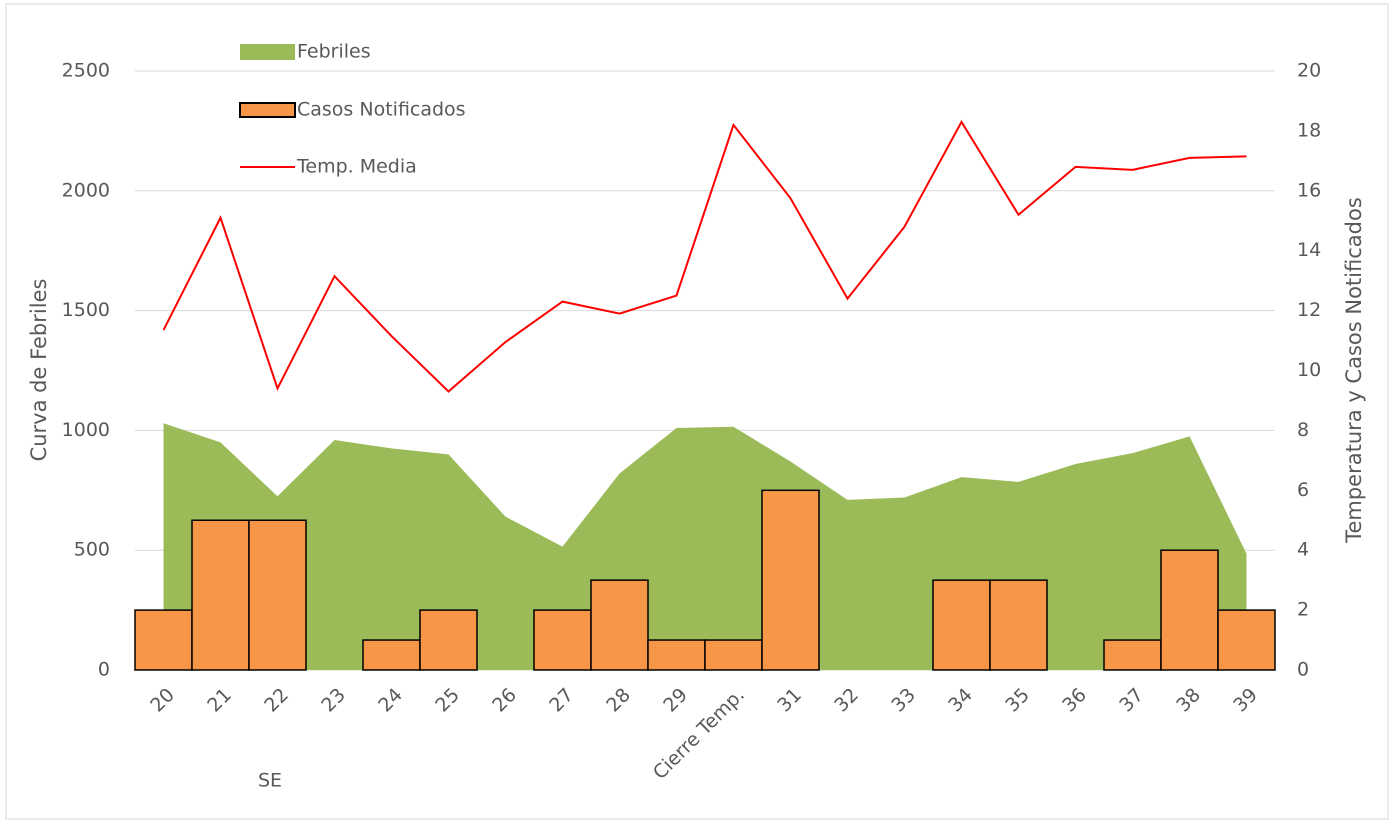 This screenshot has width=1394, height=823. Describe the element at coordinates (1303, 490) in the screenshot. I see `y2-tick-label: 6` at that location.